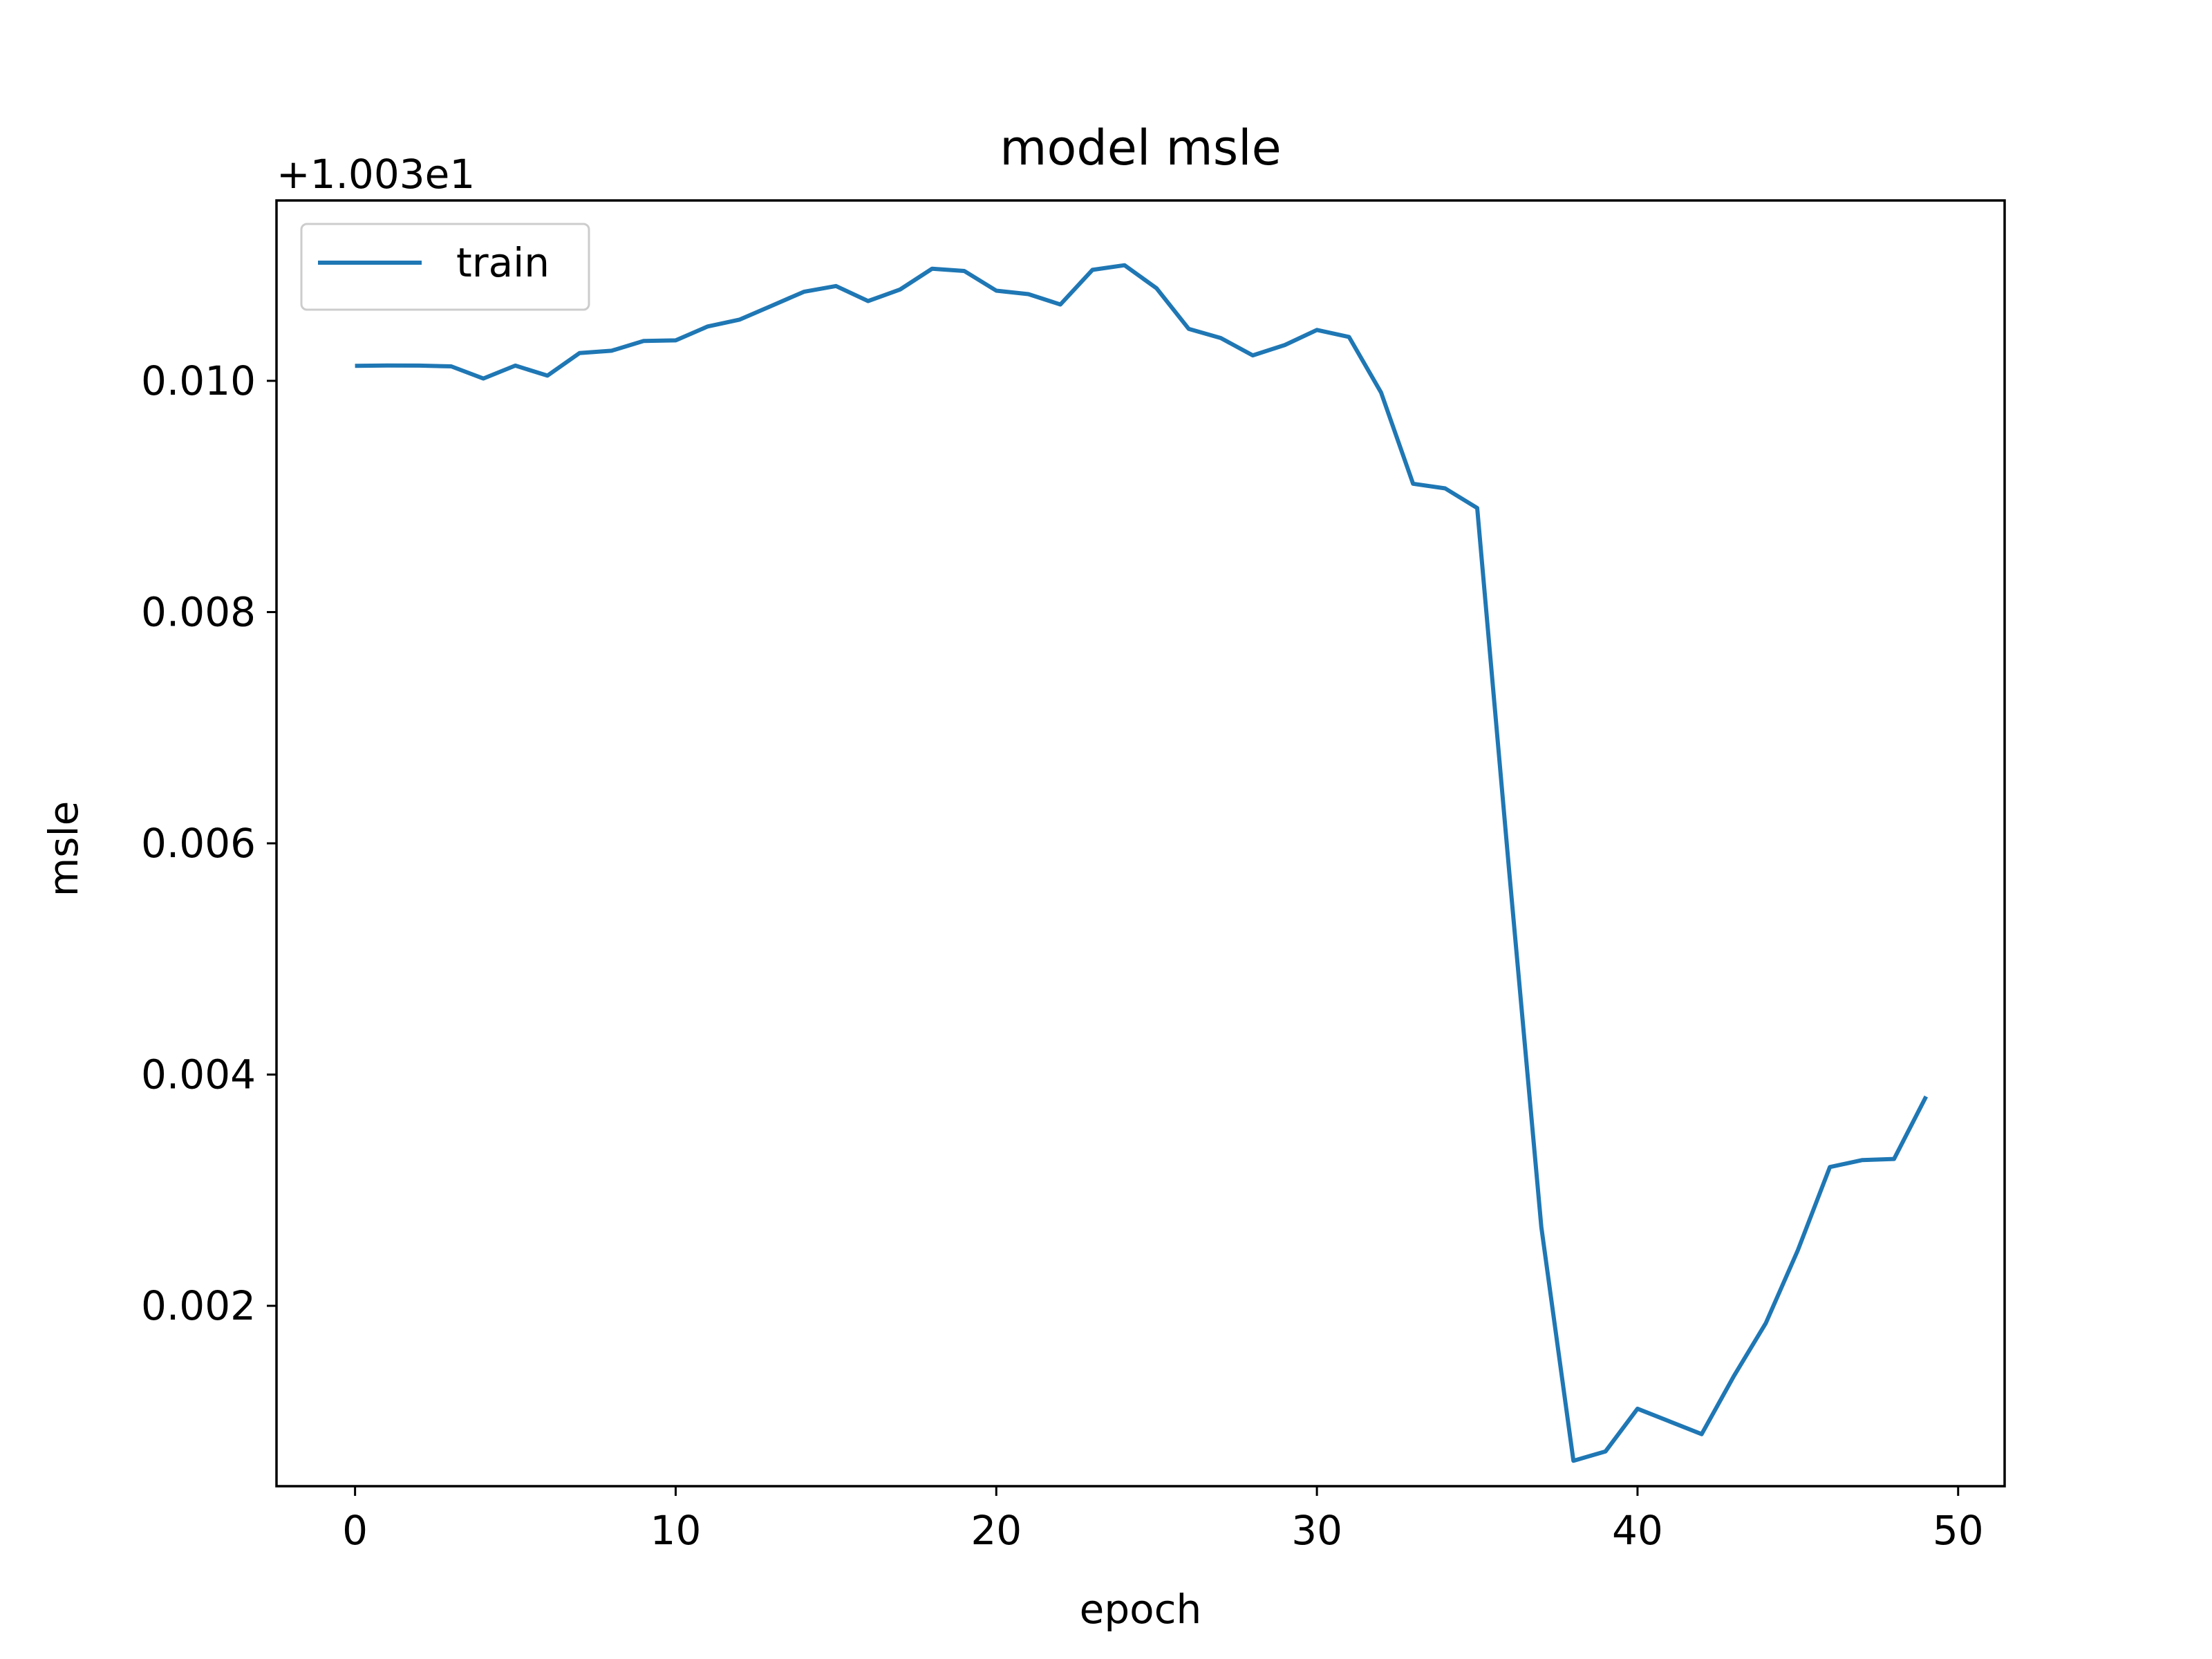  What do you see at coordinates (1638, 1530) in the screenshot?
I see `x-tick-label: 40` at bounding box center [1638, 1530].